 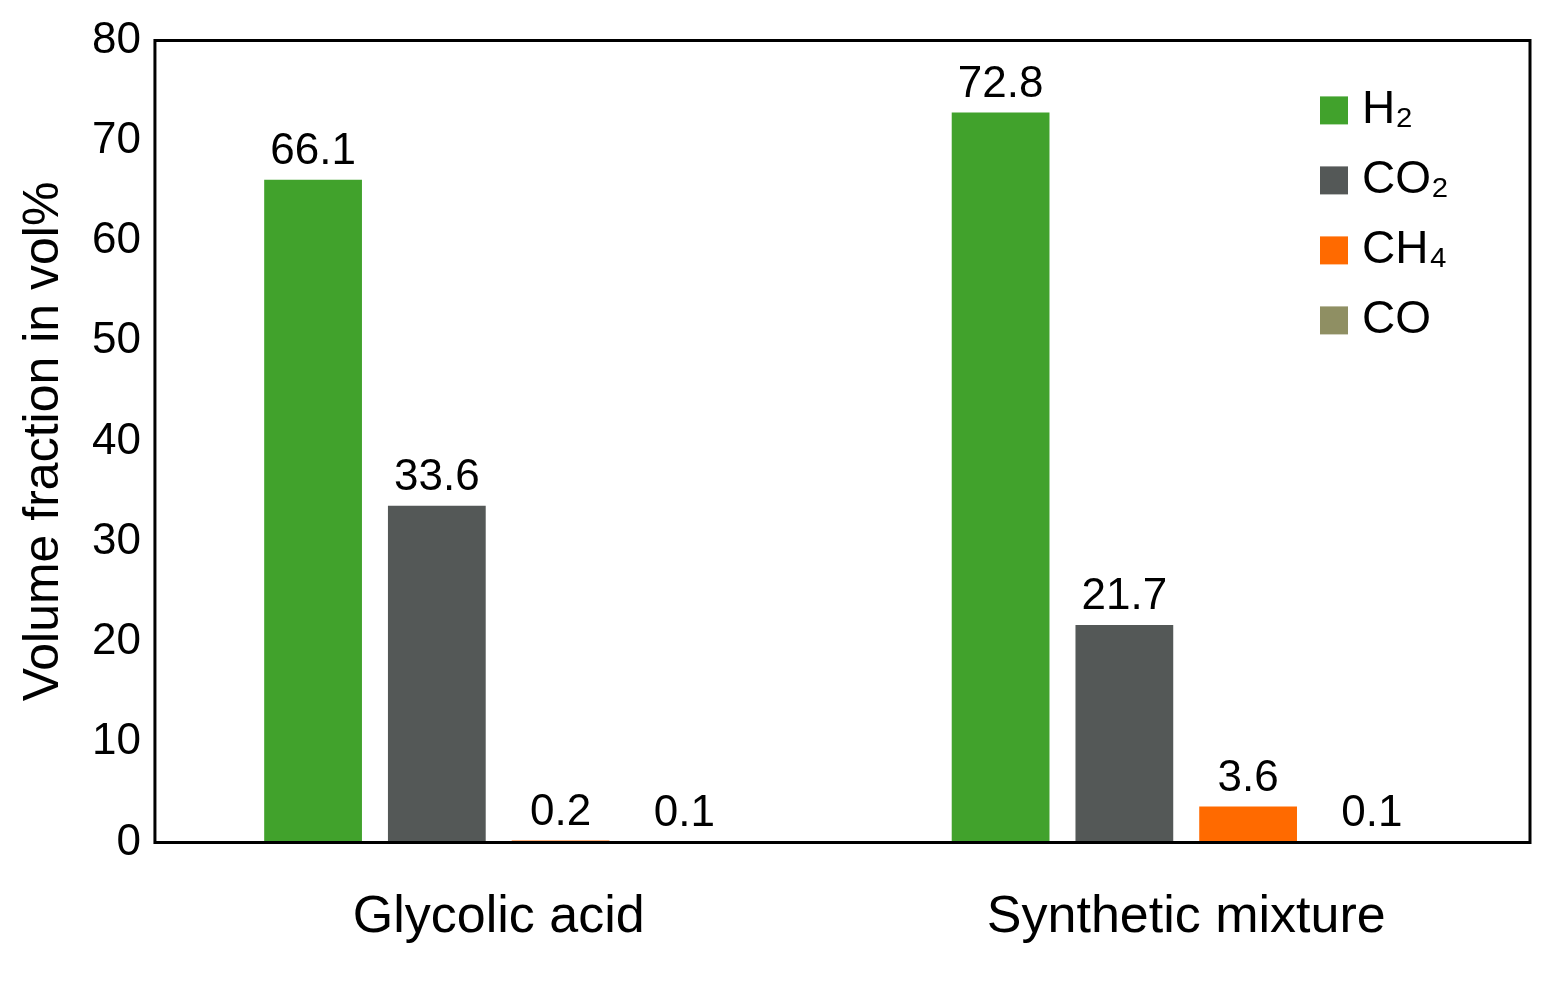 I want to click on x-tick-label: Glycolic acid, so click(x=498, y=914).